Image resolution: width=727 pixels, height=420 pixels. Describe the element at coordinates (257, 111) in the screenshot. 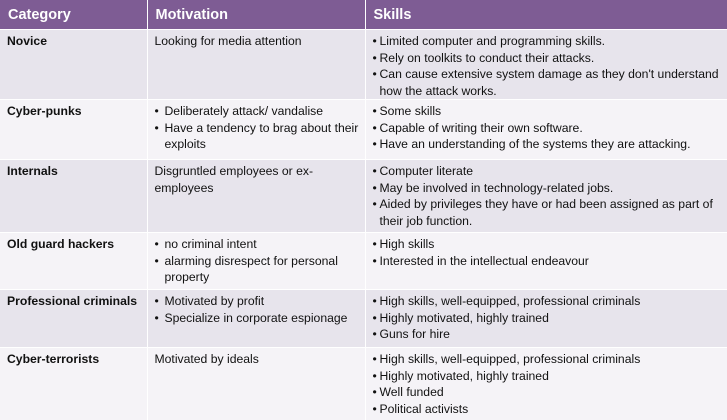

I see `motivation-item: Deliberately attack/ vandalise` at that location.